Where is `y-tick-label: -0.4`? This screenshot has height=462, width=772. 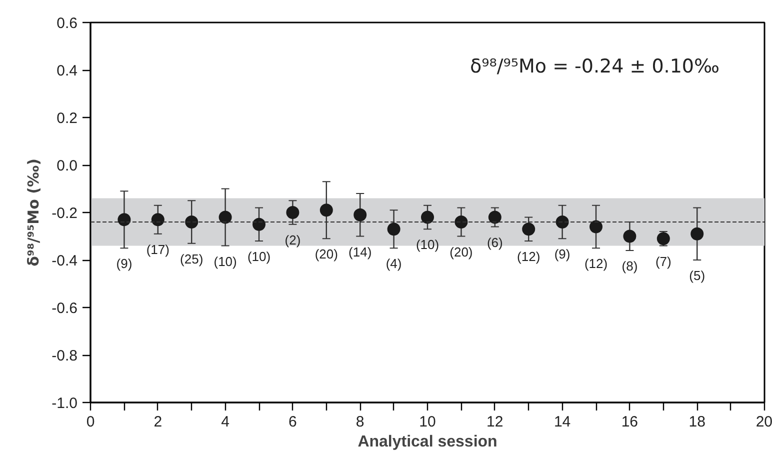 y-tick-label: -0.4 is located at coordinates (65, 261).